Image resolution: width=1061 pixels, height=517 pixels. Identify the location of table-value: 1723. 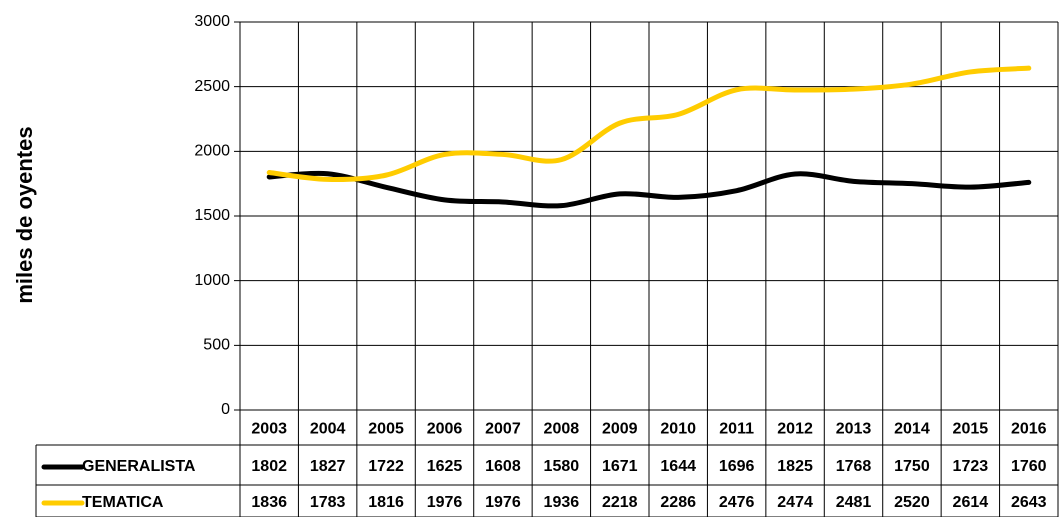
(971, 466).